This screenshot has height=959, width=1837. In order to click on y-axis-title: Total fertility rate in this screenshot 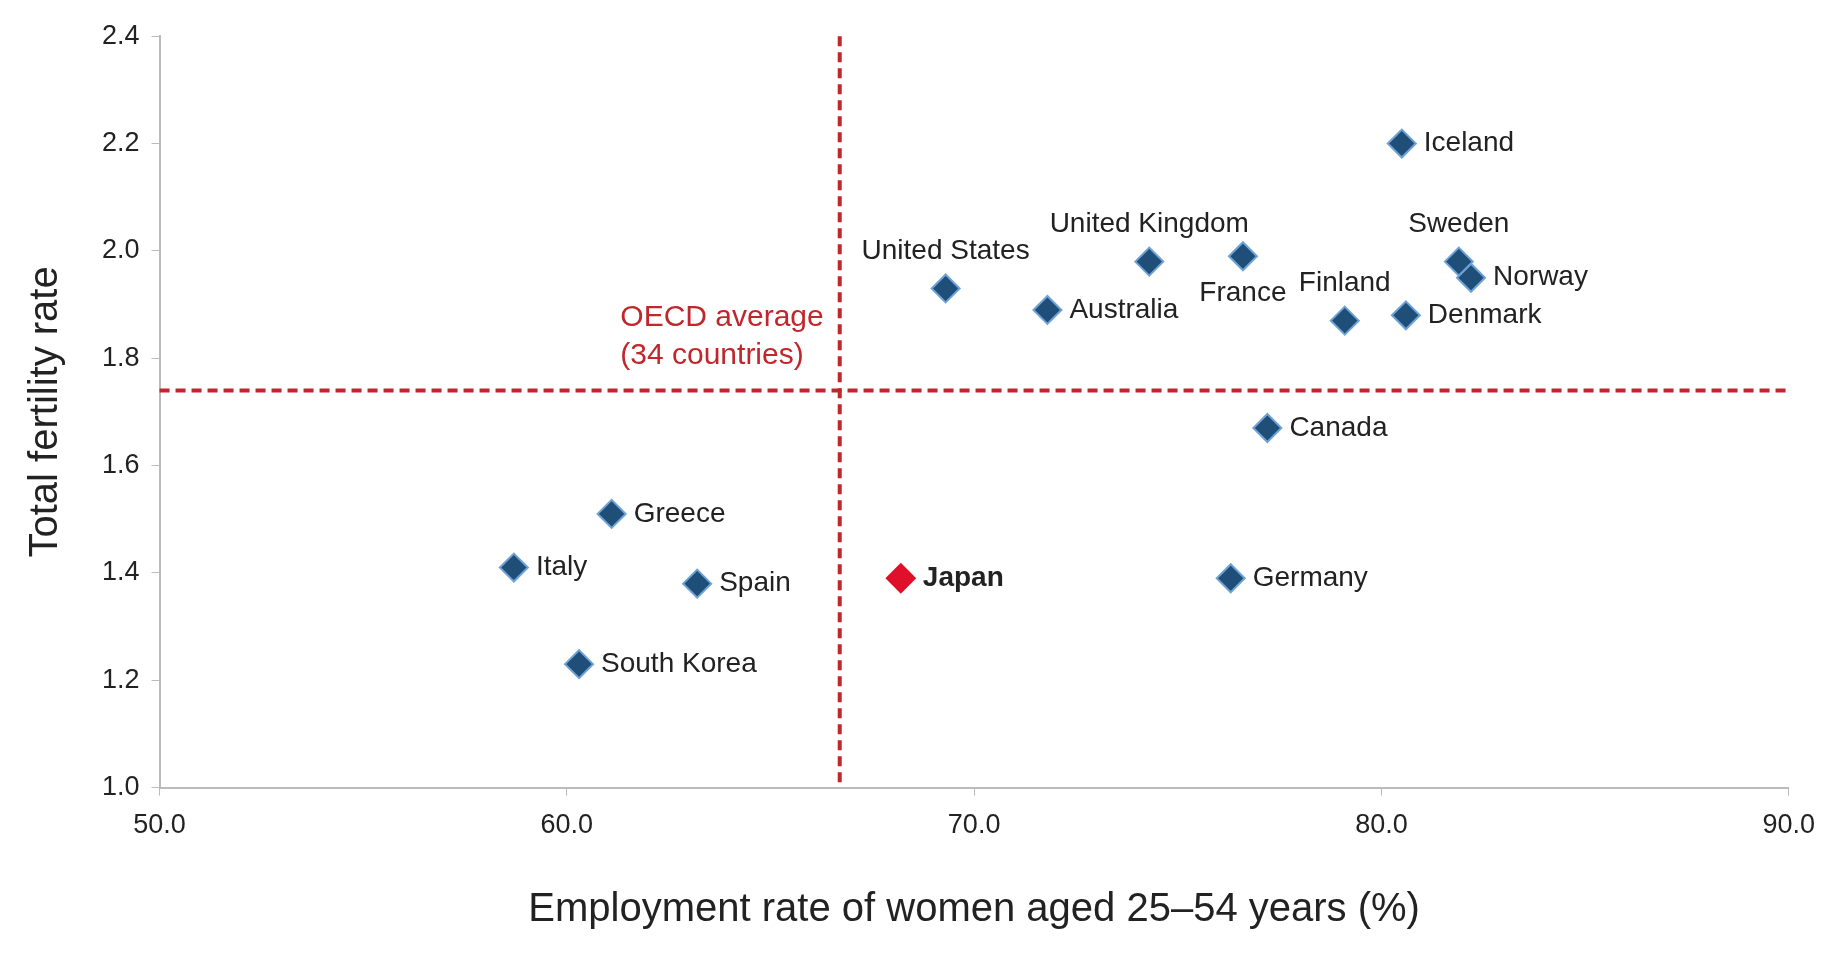, I will do `click(43, 412)`.